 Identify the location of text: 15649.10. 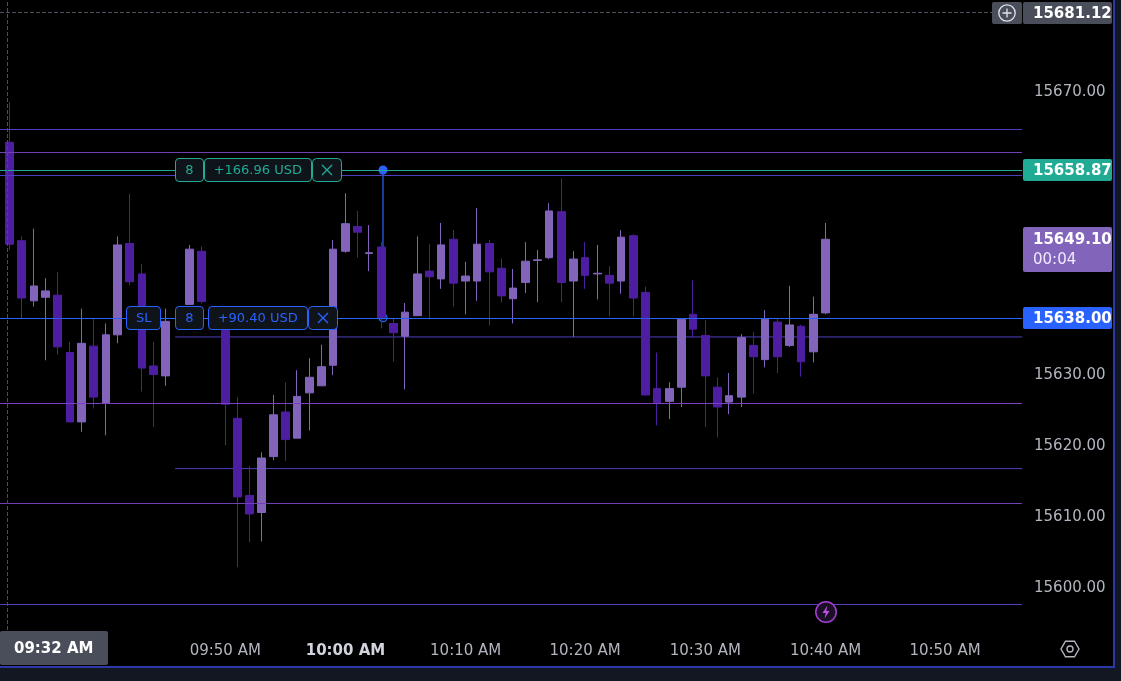
(1072, 239).